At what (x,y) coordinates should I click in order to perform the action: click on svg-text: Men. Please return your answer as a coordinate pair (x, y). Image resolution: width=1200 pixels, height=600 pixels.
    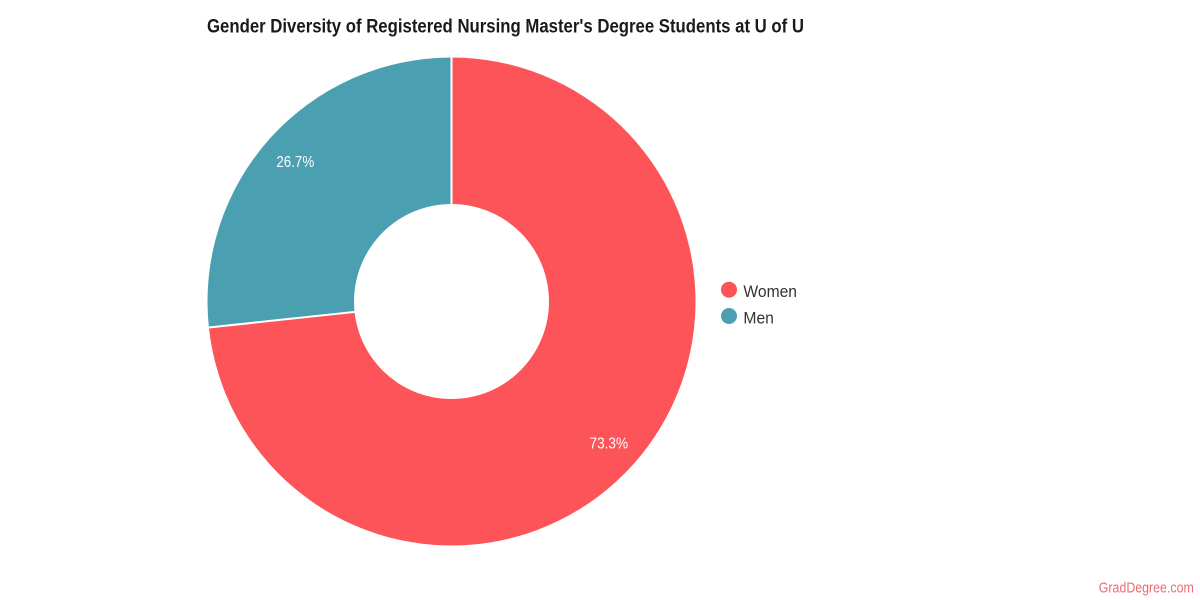
    Looking at the image, I should click on (758, 317).